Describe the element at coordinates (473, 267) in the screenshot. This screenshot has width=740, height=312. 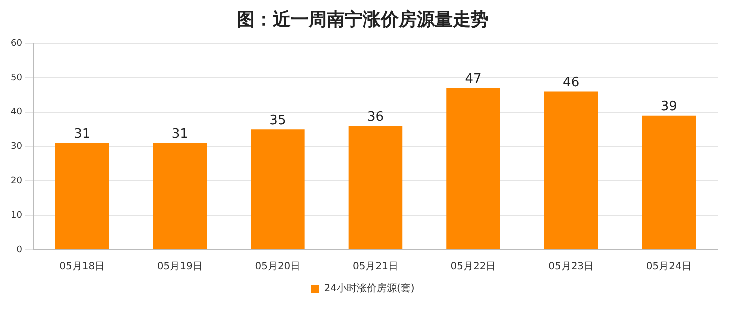
I see `x-tick-label: 05月22日` at that location.